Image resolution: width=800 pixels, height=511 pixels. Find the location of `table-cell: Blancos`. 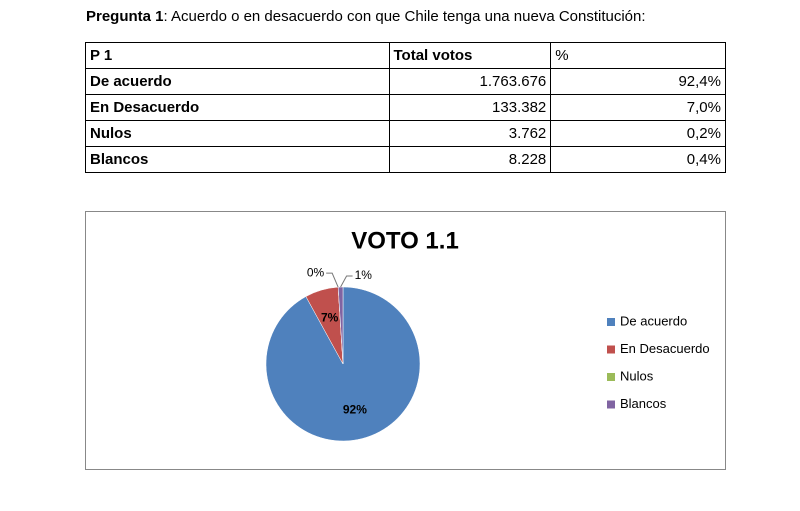

table-cell: Blancos is located at coordinates (237, 159).